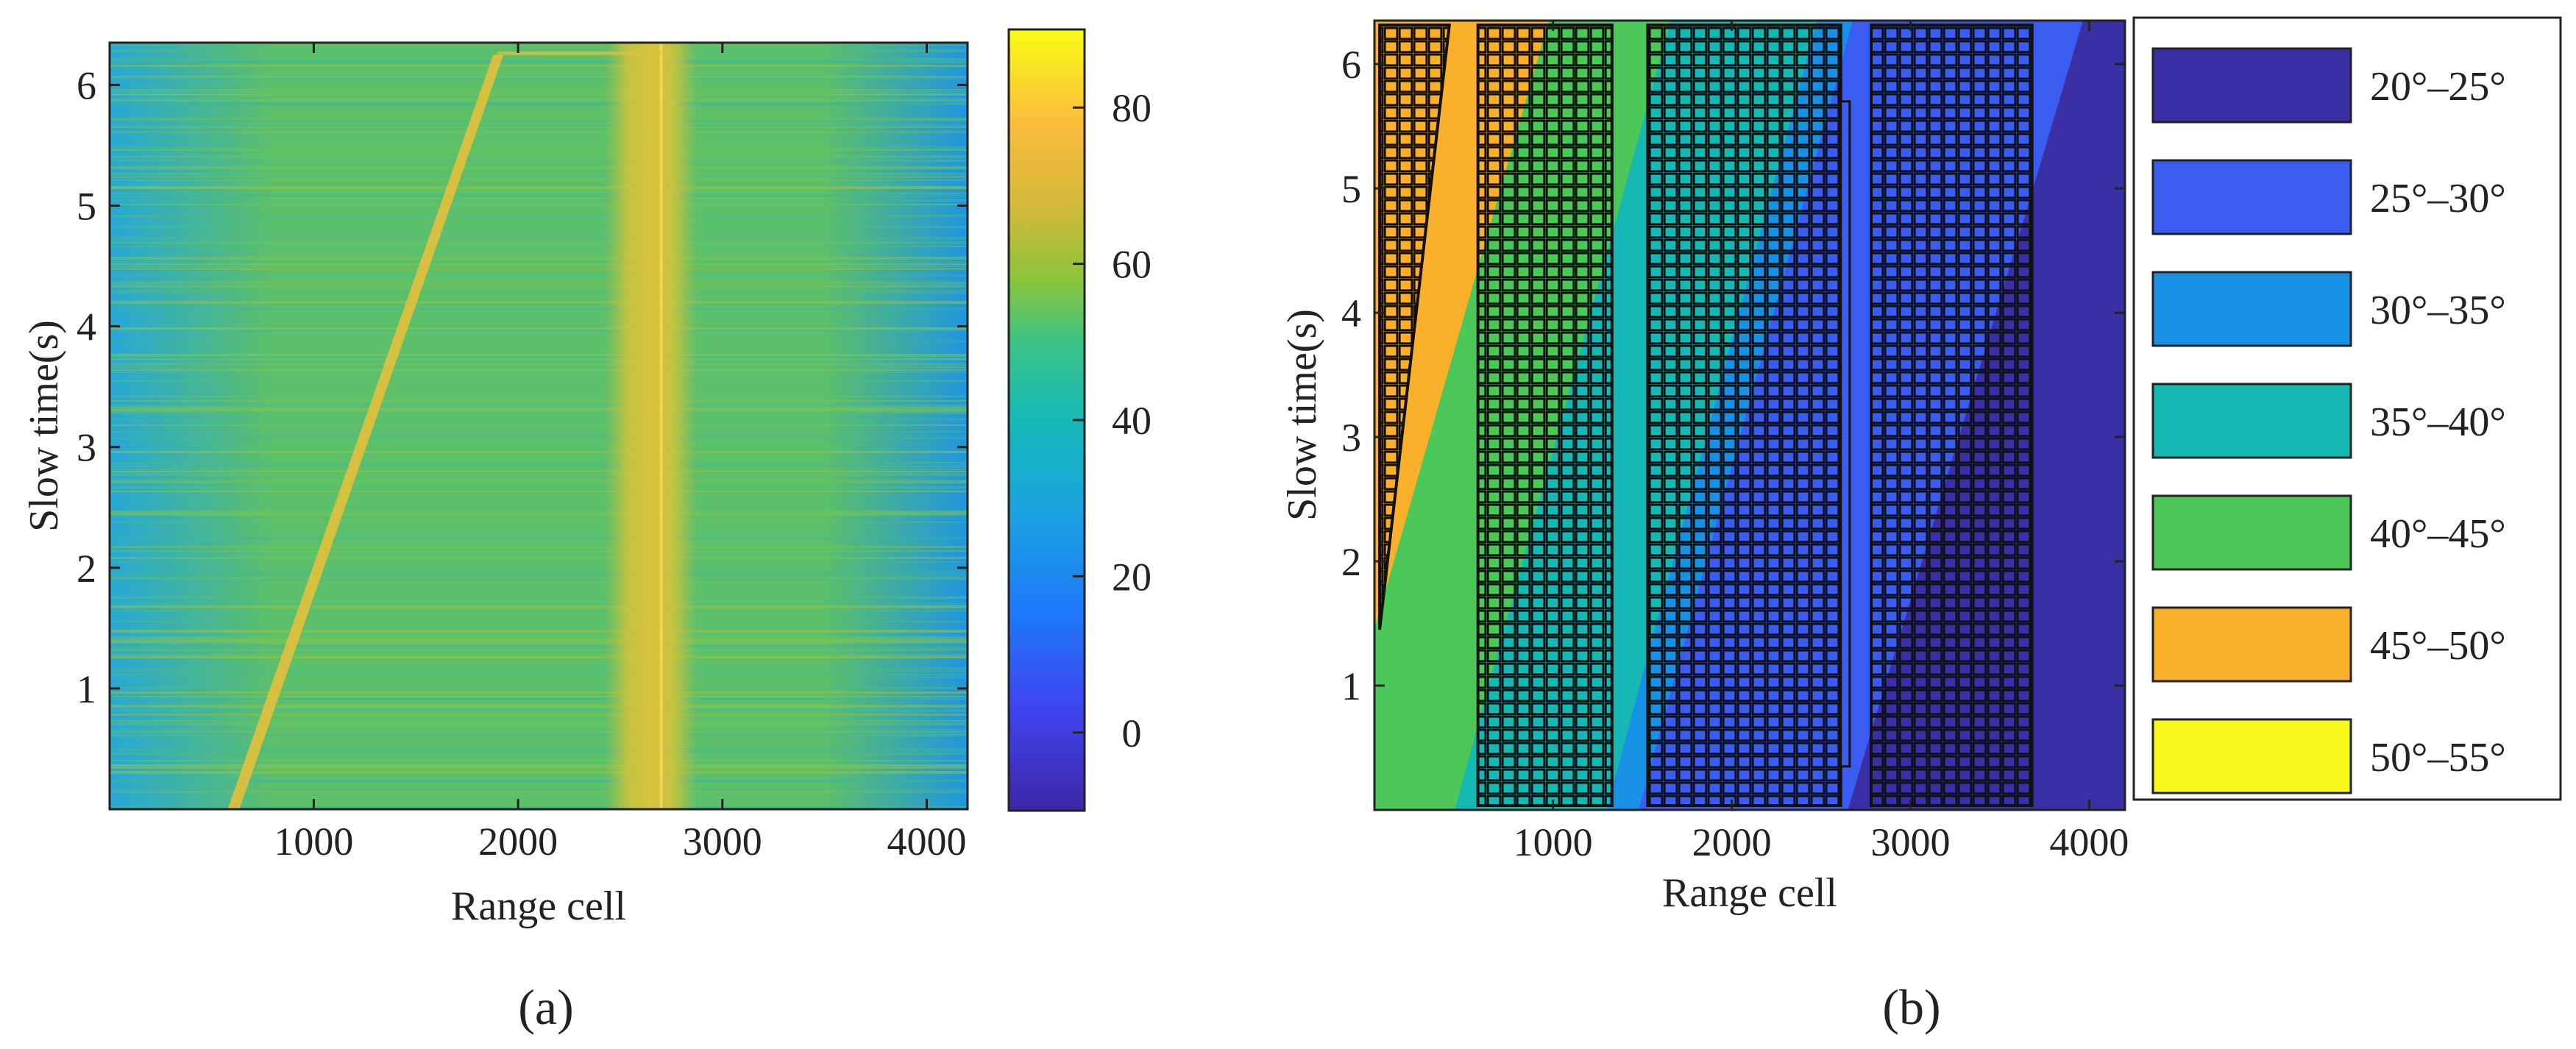 The width and height of the screenshot is (2576, 1049). What do you see at coordinates (1749, 893) in the screenshot?
I see `x-axis-label-b: Range cell` at bounding box center [1749, 893].